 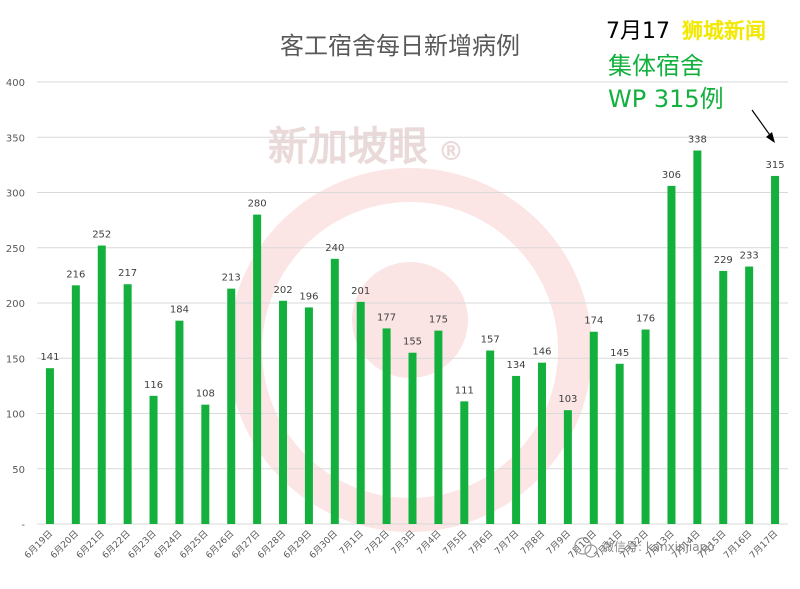 What do you see at coordinates (516, 365) in the screenshot?
I see `data-label: 134` at bounding box center [516, 365].